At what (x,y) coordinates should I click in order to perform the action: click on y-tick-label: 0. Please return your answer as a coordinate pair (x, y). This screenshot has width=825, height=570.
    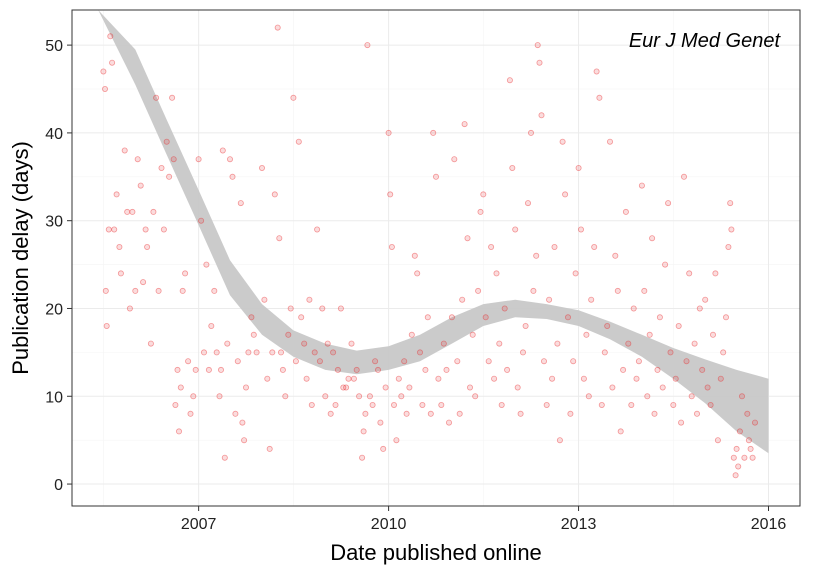
    Looking at the image, I should click on (58, 485).